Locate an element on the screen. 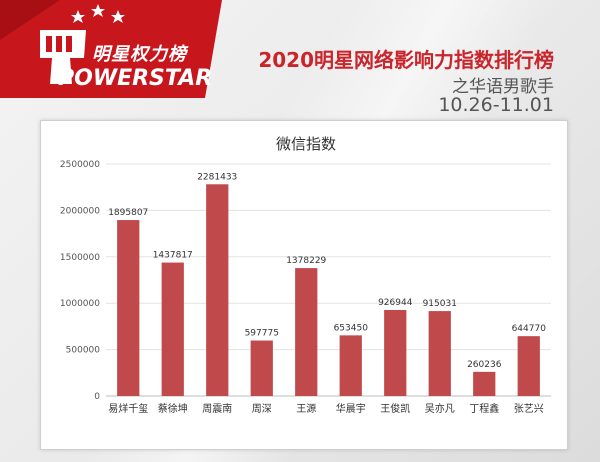 Image resolution: width=600 pixels, height=462 pixels. y-tick-label: 1000000 is located at coordinates (80, 304).